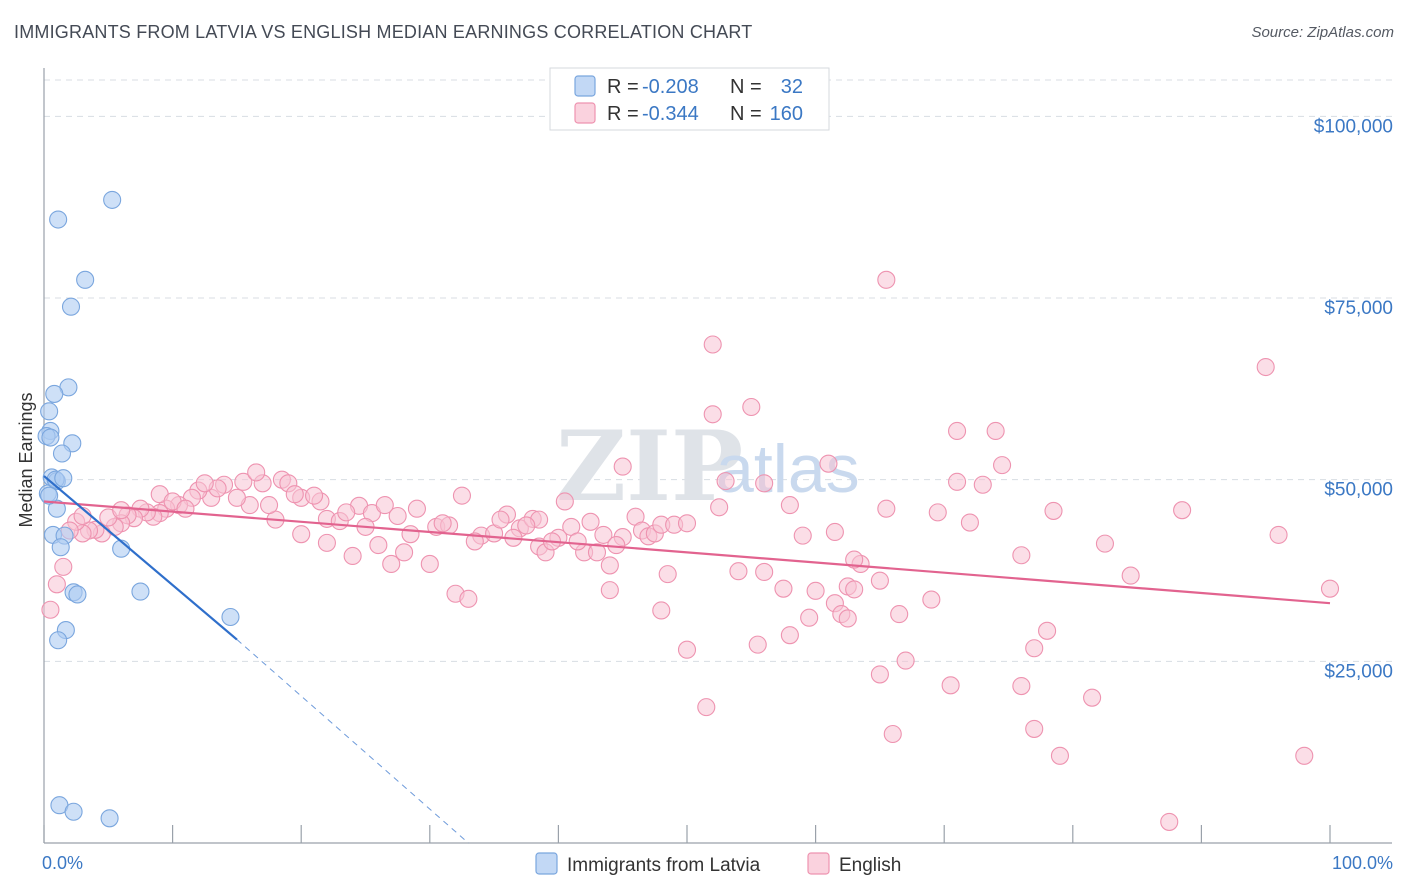 Image resolution: width=1406 pixels, height=892 pixels. Describe the element at coordinates (792, 87) in the screenshot. I see `legend-n-value-latvia: 32` at that location.